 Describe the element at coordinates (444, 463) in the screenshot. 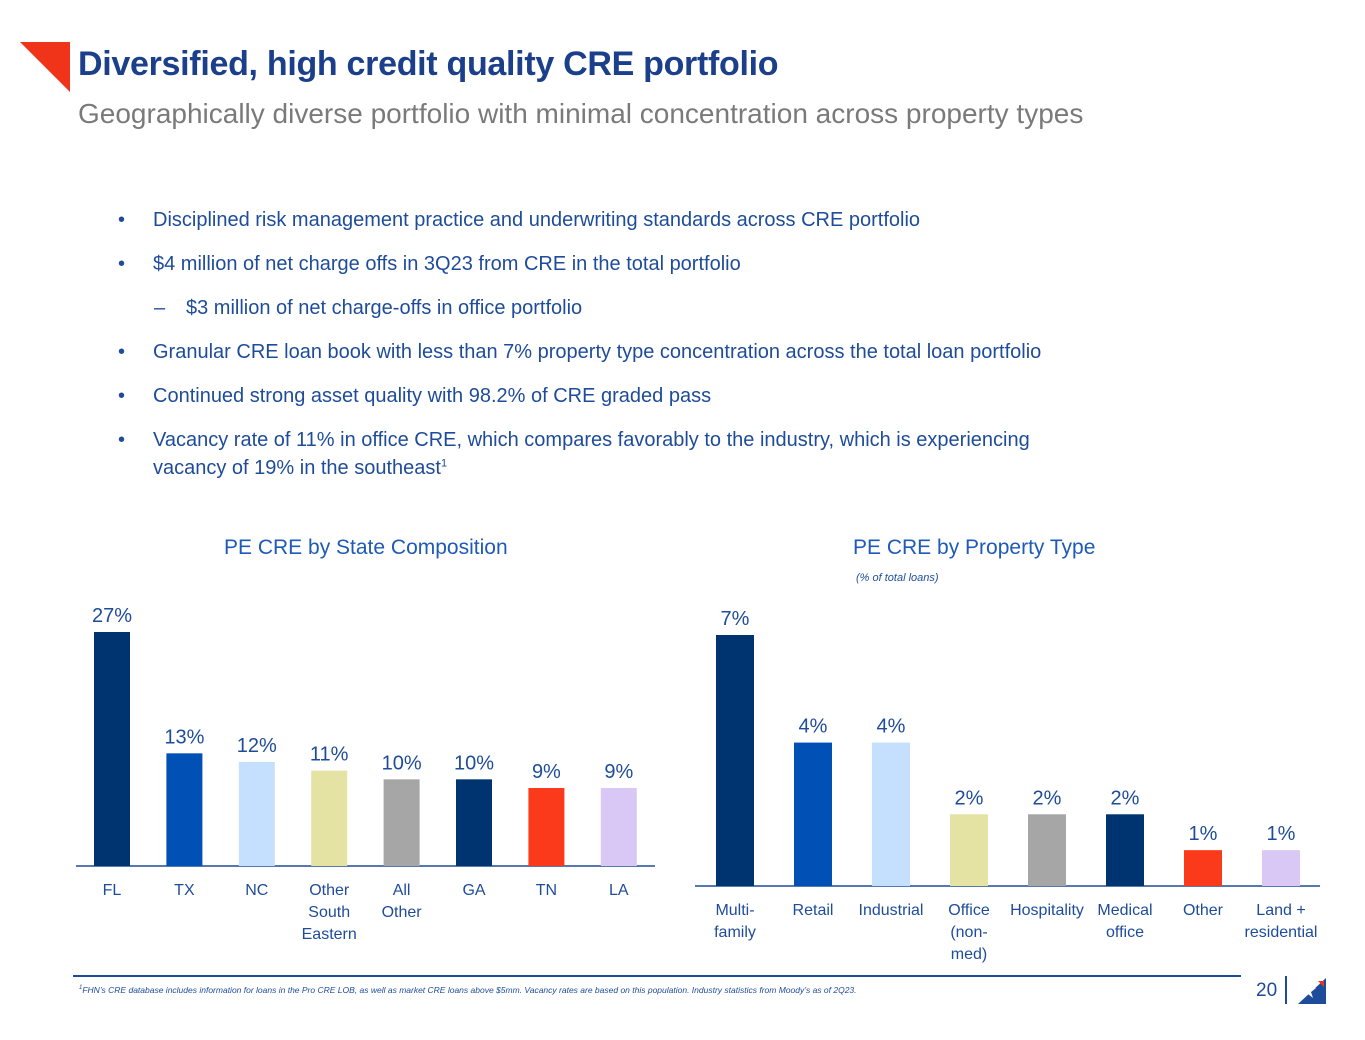

I see `footnote-ref: 1` at that location.